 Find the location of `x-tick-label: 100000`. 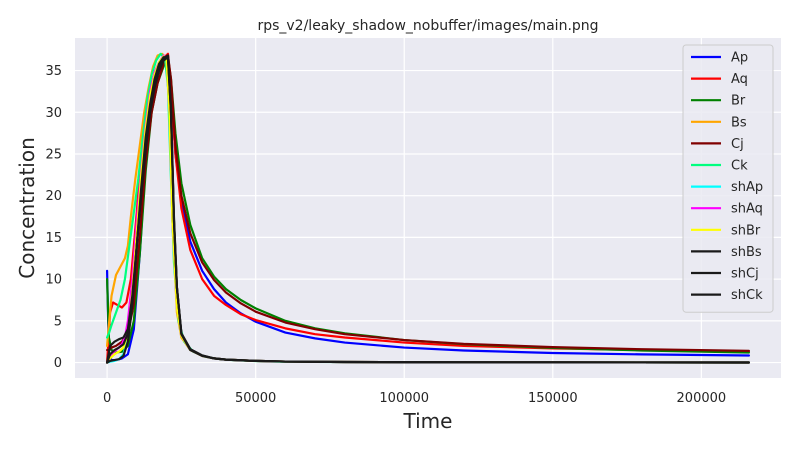

x-tick-label: 100000 is located at coordinates (404, 398).